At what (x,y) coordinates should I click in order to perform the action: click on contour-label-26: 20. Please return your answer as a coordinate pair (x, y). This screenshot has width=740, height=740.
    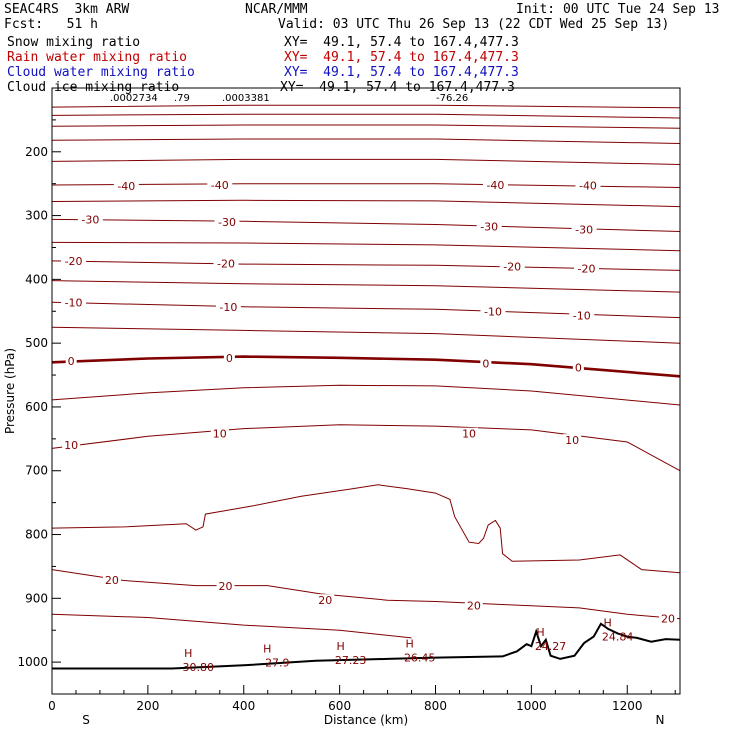
    Looking at the image, I should click on (325, 600).